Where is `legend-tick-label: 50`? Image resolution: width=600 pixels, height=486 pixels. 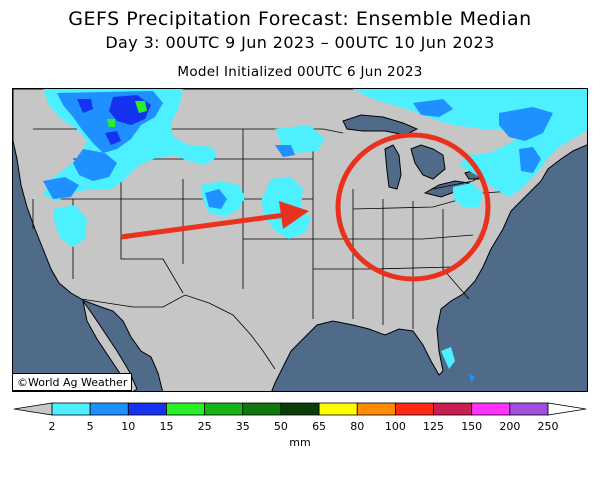
legend-tick-label: 50 is located at coordinates (280, 426).